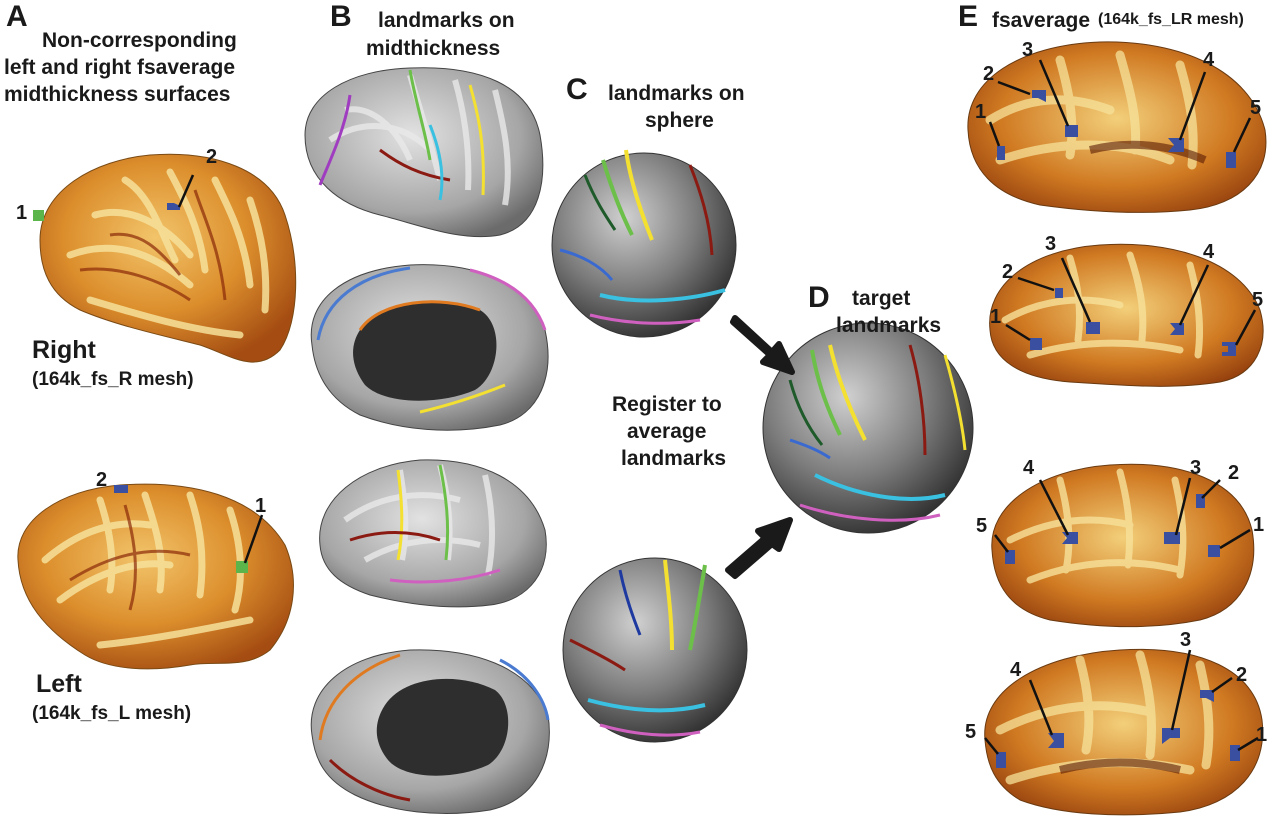 The image size is (1280, 829). What do you see at coordinates (341, 16) in the screenshot?
I see `panel-b-letter: B` at bounding box center [341, 16].